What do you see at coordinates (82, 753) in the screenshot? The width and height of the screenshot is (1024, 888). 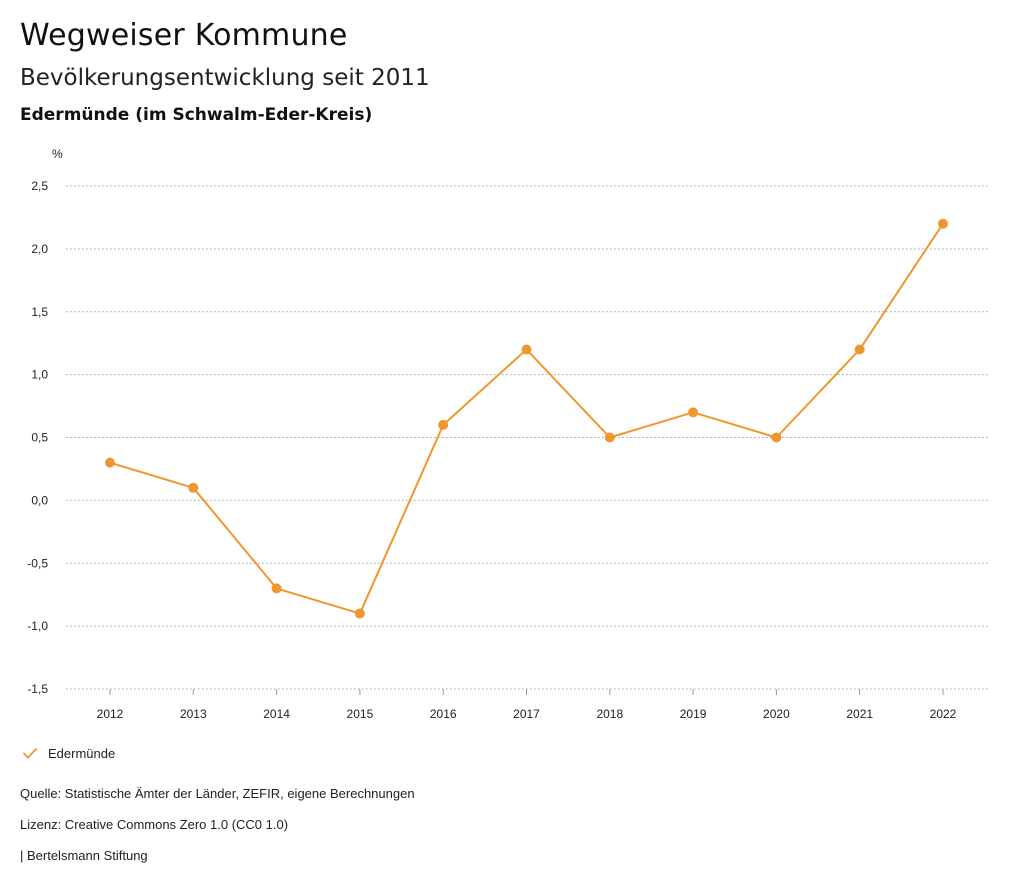 I see `legend-label: Edermünde` at bounding box center [82, 753].